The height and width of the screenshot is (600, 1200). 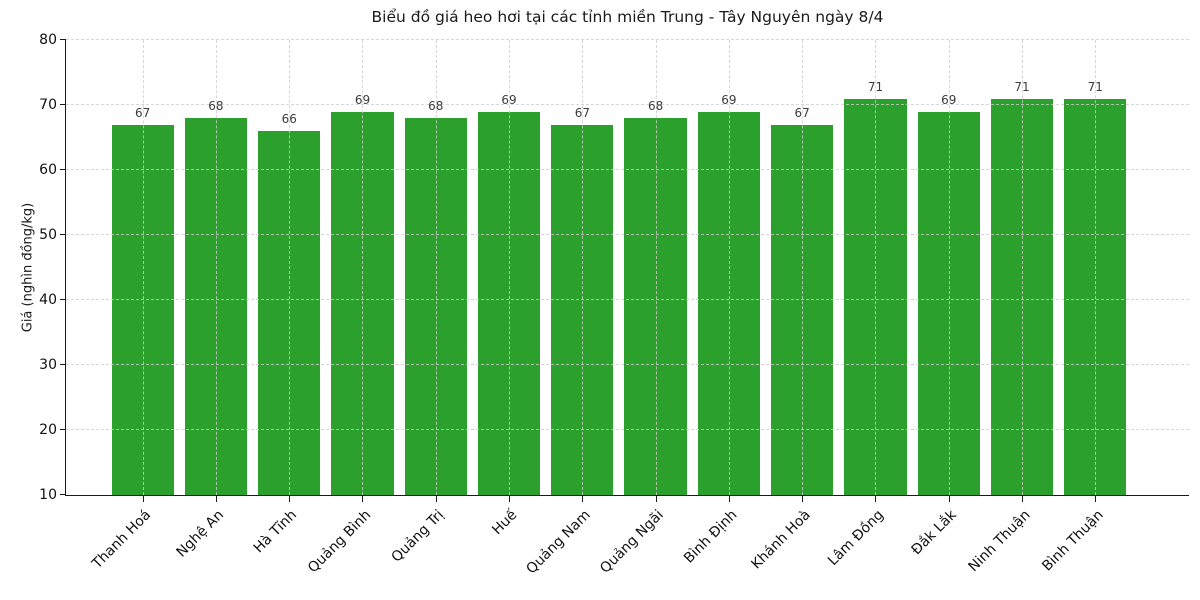 What do you see at coordinates (48, 40) in the screenshot?
I see `y-tick-label: 80` at bounding box center [48, 40].